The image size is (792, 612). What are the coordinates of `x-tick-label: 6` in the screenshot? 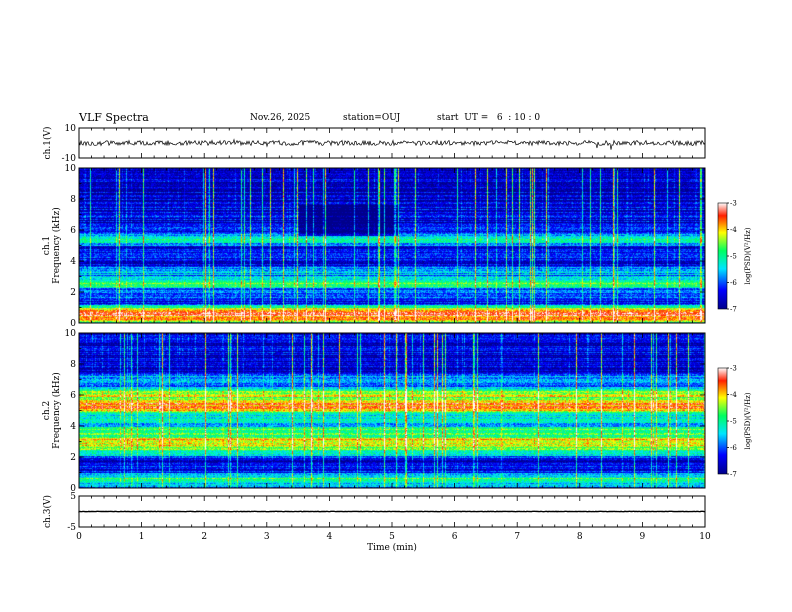 It's located at (455, 537).